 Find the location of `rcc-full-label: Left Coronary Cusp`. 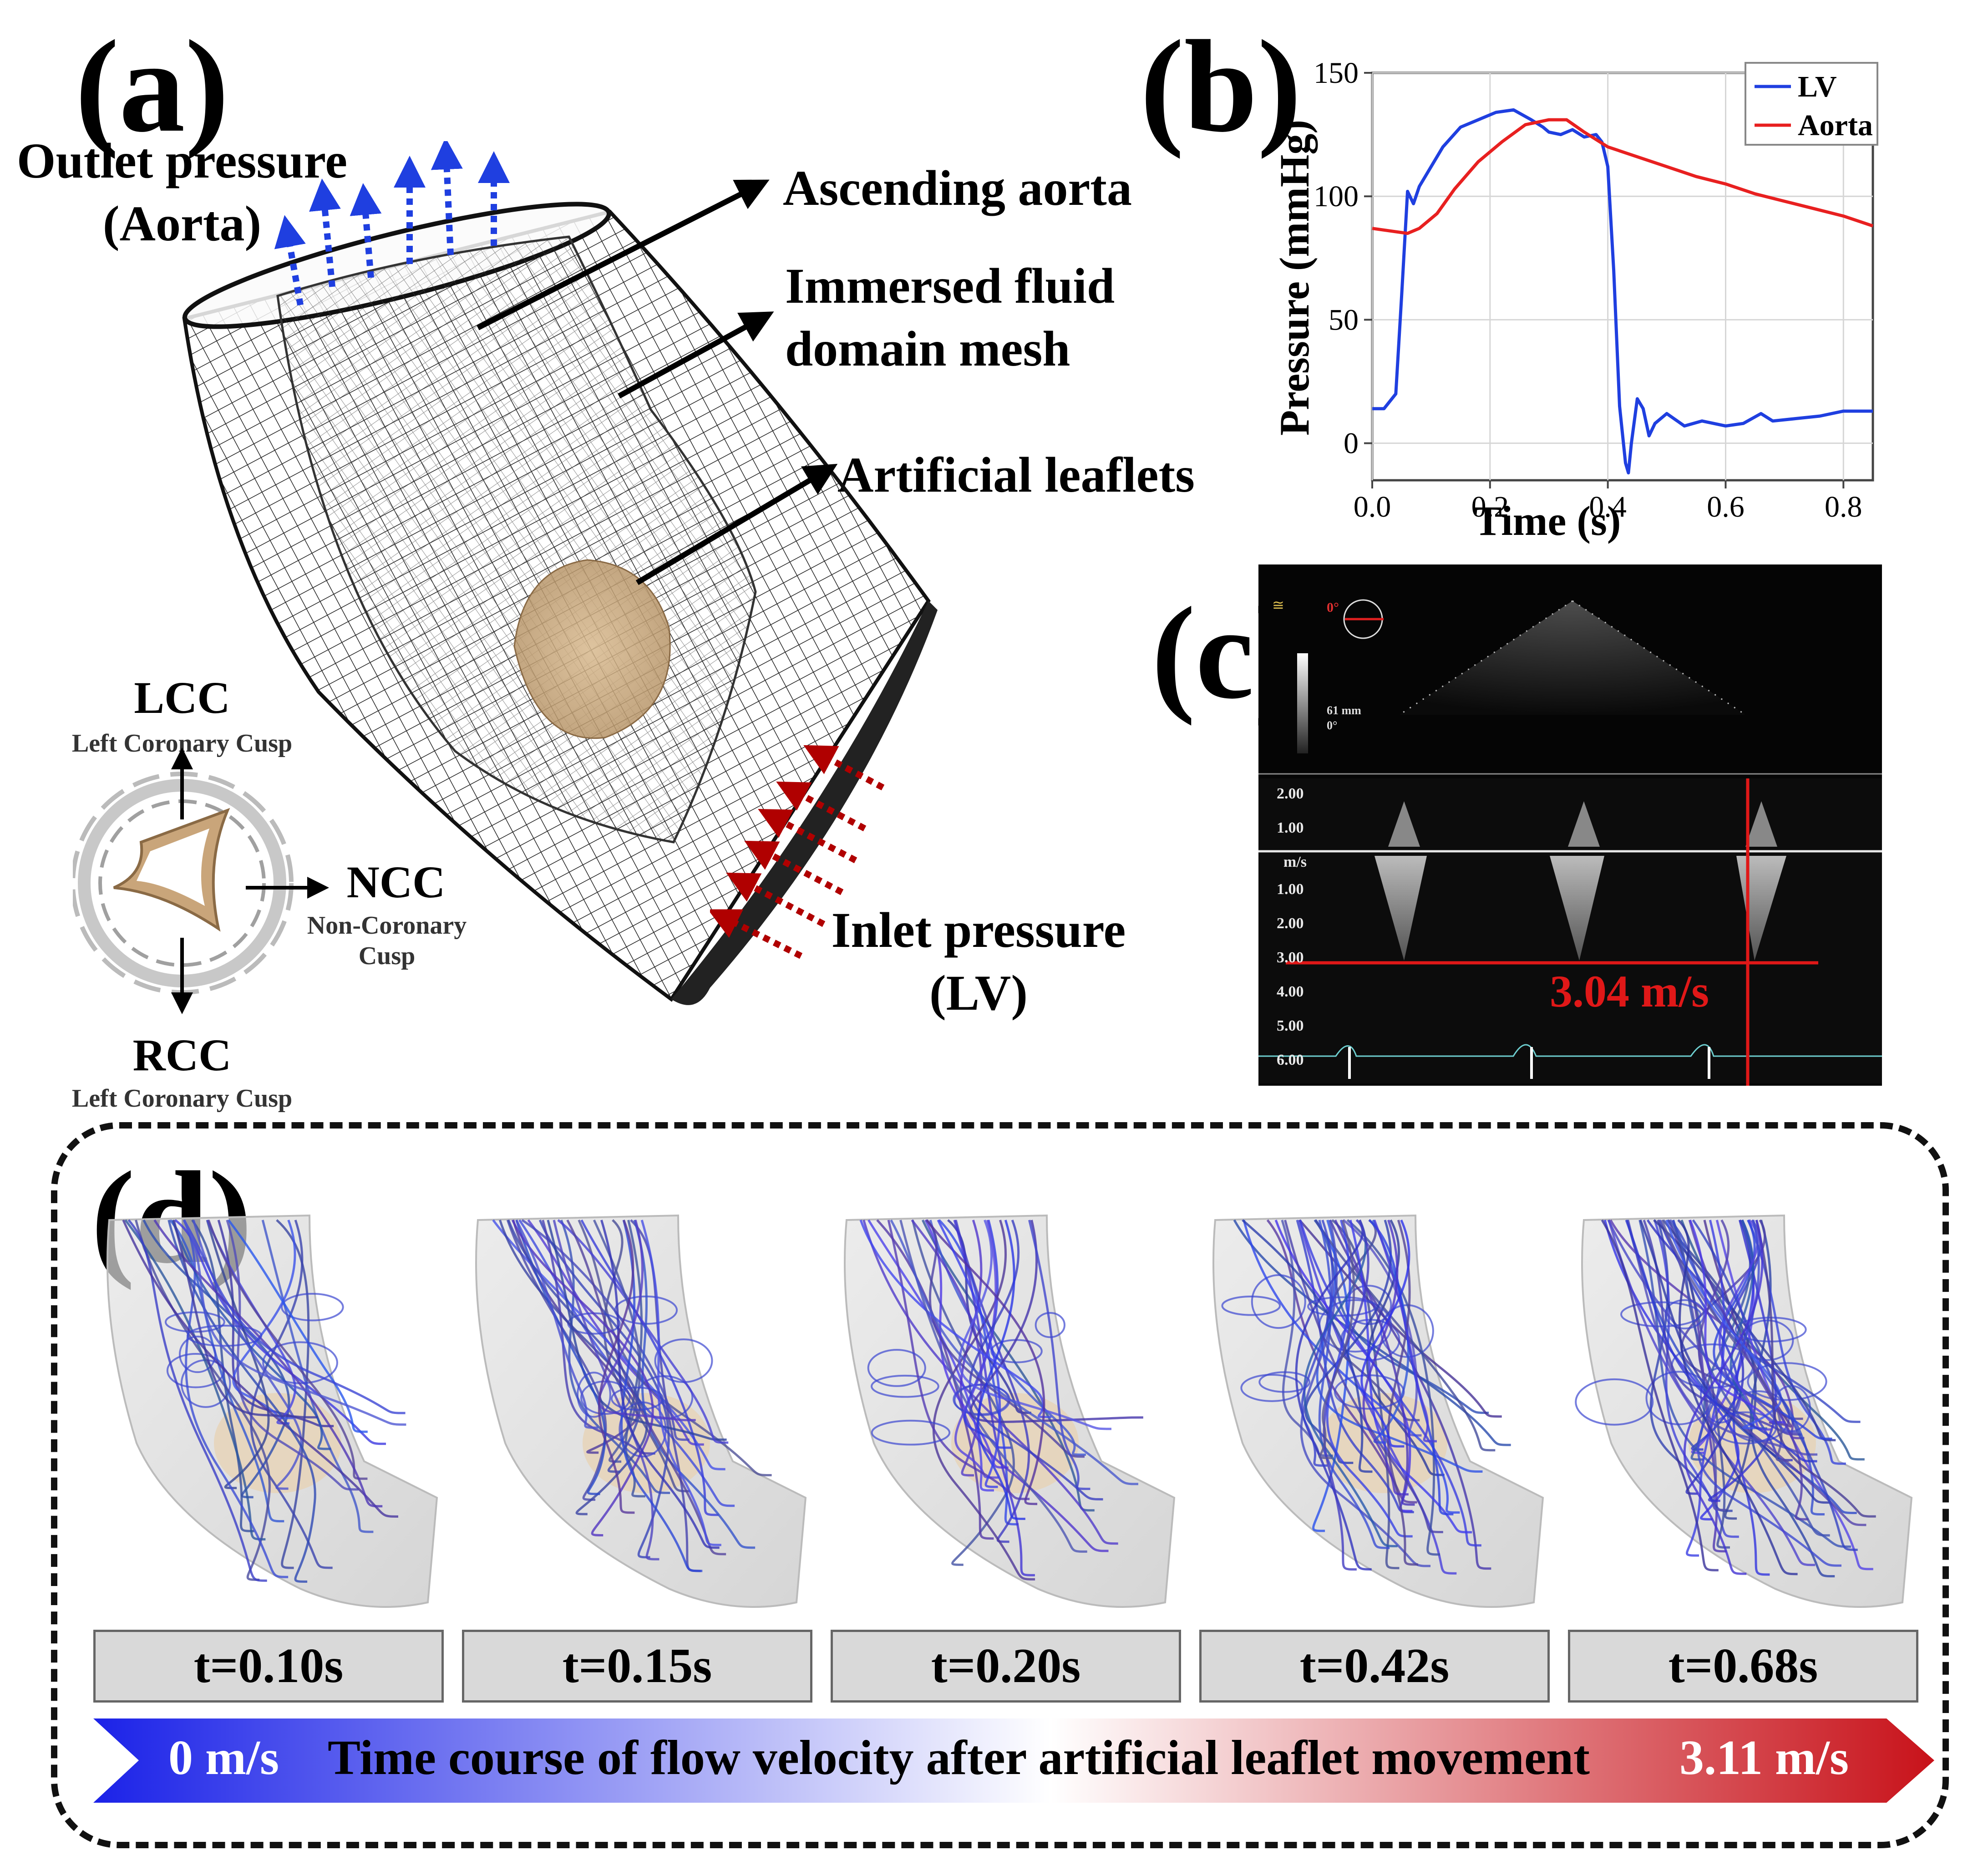

rcc-full-label: Left Coronary Cusp is located at coordinates (182, 1098).